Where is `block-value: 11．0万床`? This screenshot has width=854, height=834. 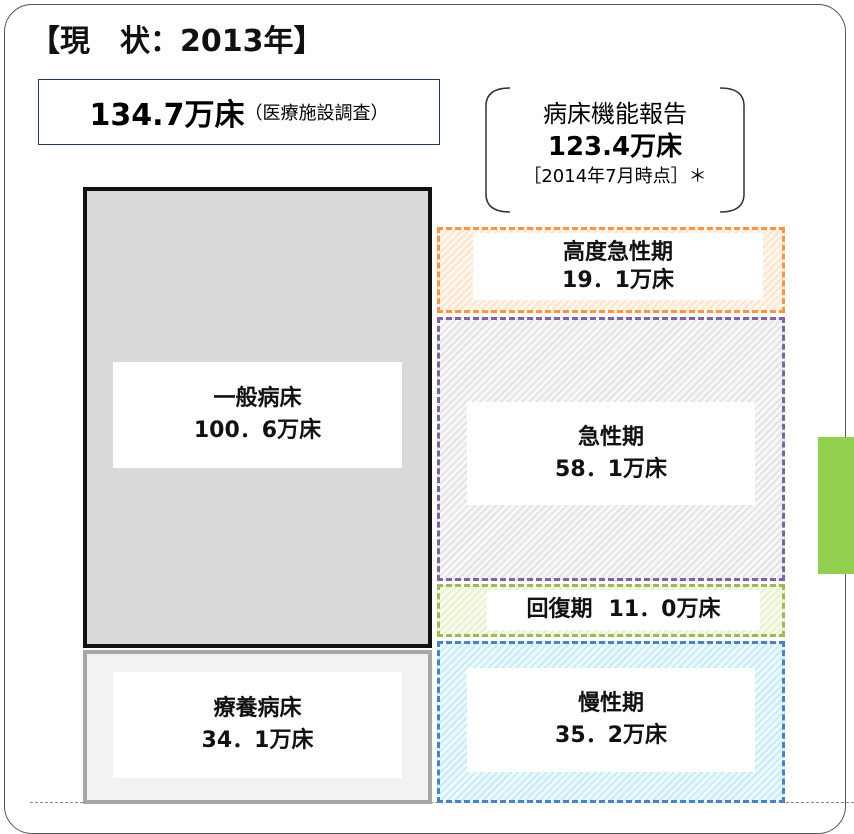
block-value: 11．0万床 is located at coordinates (664, 610).